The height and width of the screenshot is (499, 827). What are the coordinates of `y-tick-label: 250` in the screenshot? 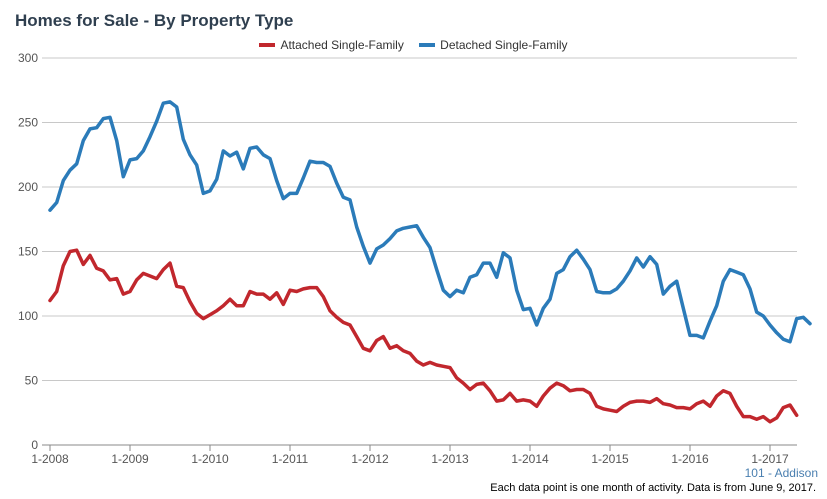 It's located at (28, 123).